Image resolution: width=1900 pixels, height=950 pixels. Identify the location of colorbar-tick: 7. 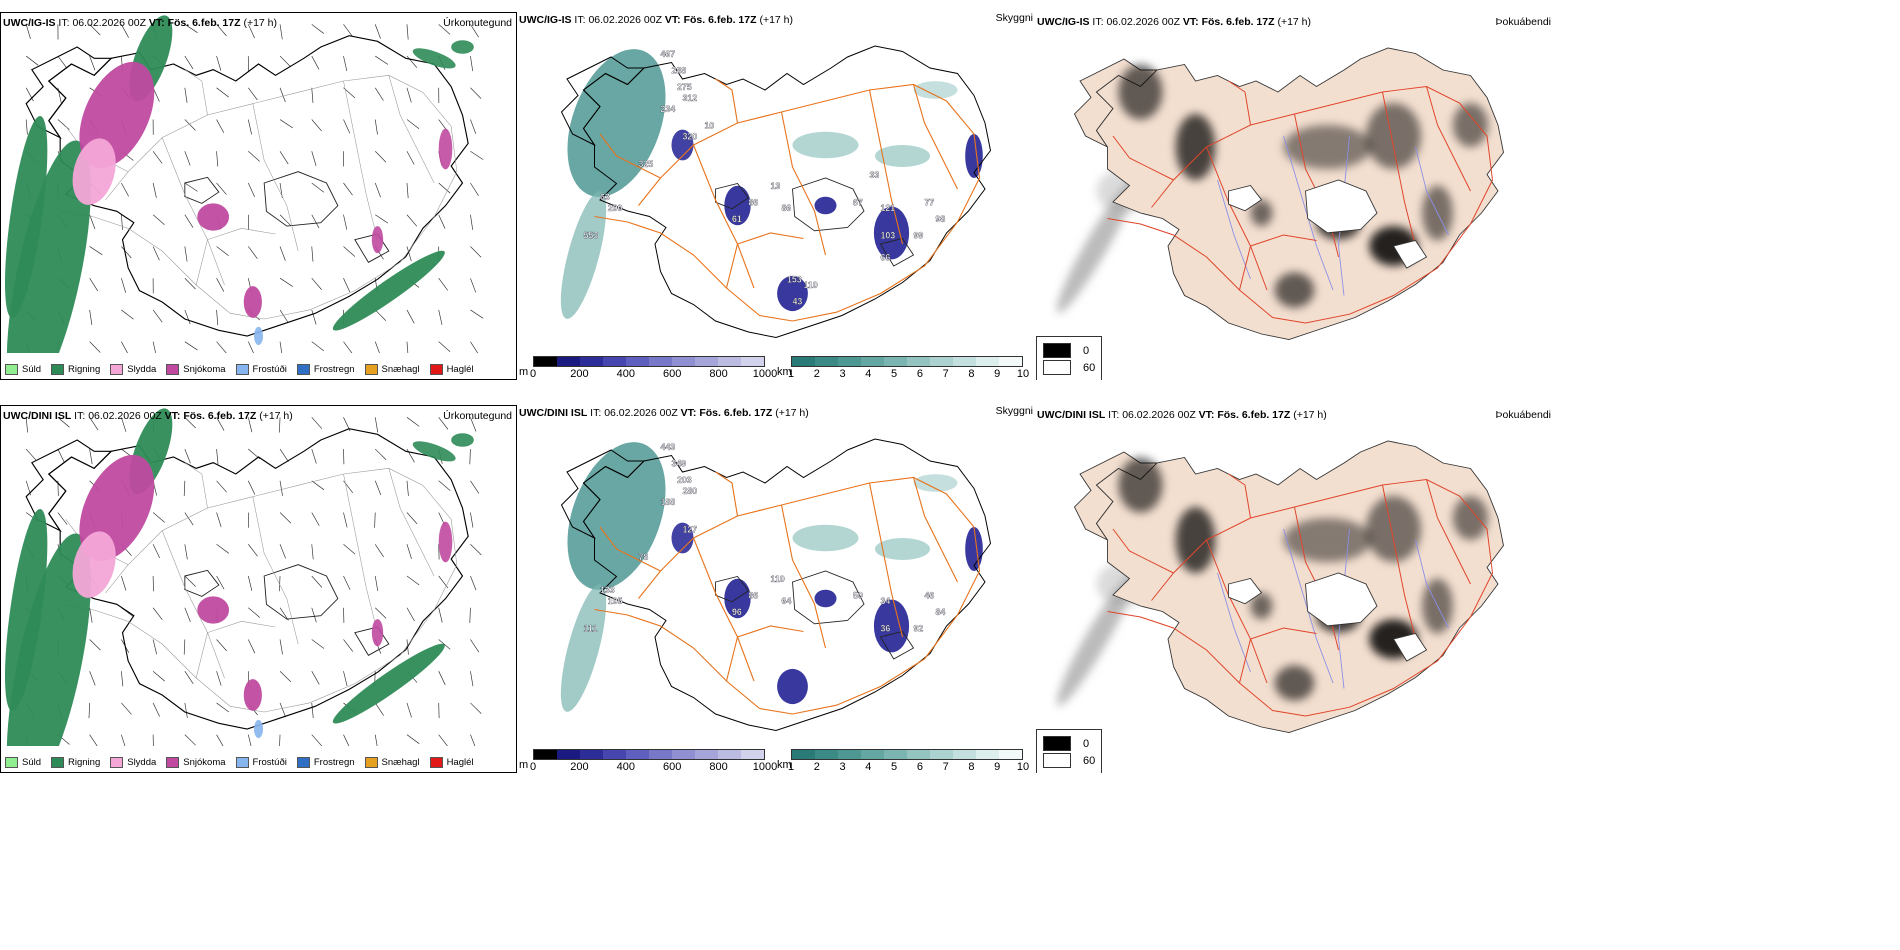
(945, 767).